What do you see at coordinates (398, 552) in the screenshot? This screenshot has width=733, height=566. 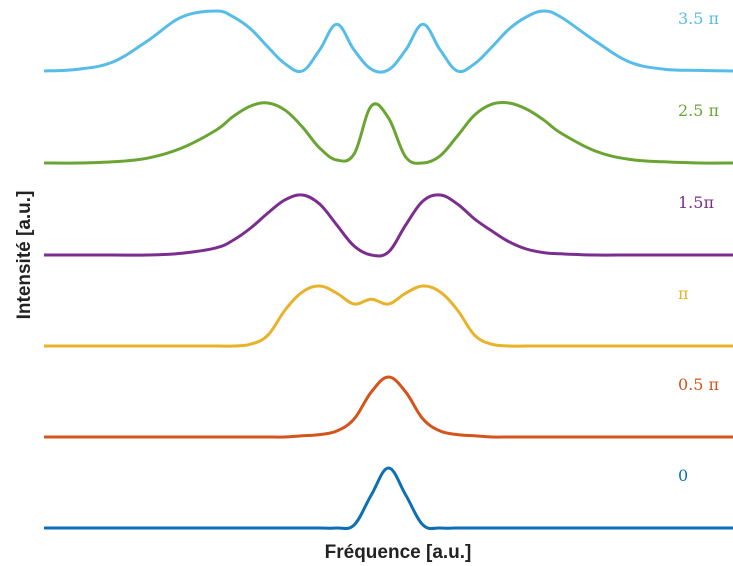 I see `x-axis-label: Fréquence [a.u.]` at bounding box center [398, 552].